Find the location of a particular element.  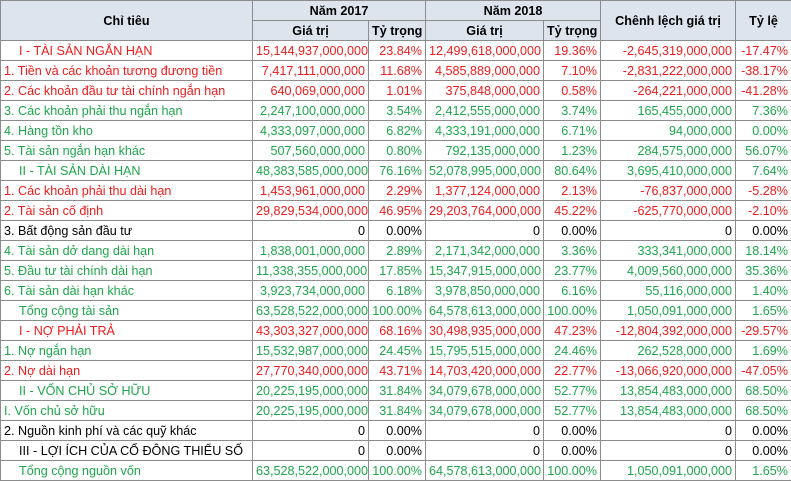

value-2017: 63,528,522,000,000 is located at coordinates (310, 470).